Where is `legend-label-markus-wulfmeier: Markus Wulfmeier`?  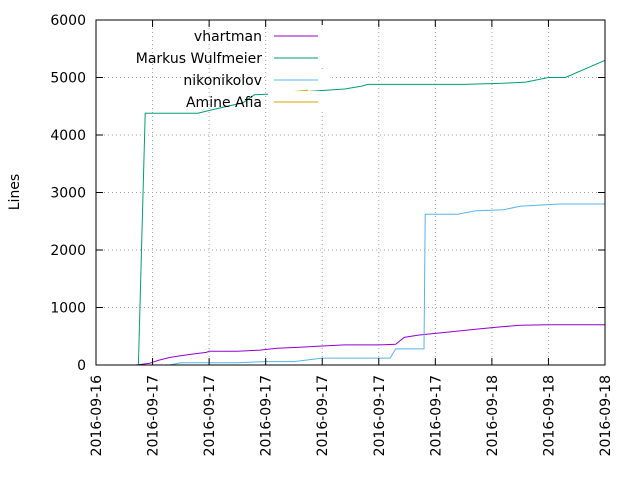
legend-label-markus-wulfmeier: Markus Wulfmeier is located at coordinates (199, 59).